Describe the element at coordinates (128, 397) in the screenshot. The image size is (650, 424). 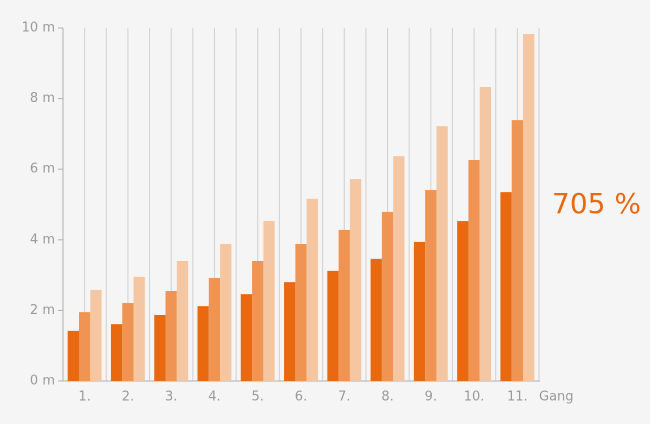
I see `x-tick-label: 2.` at that location.